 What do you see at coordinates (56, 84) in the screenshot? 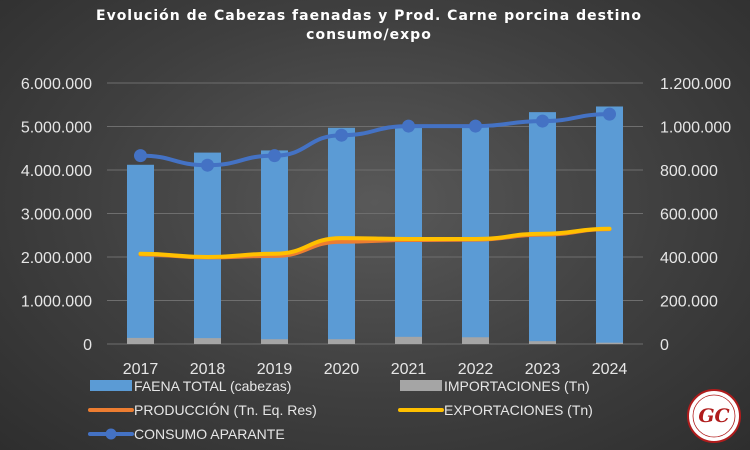
I see `left-tick-label: 6.000.000` at bounding box center [56, 84].